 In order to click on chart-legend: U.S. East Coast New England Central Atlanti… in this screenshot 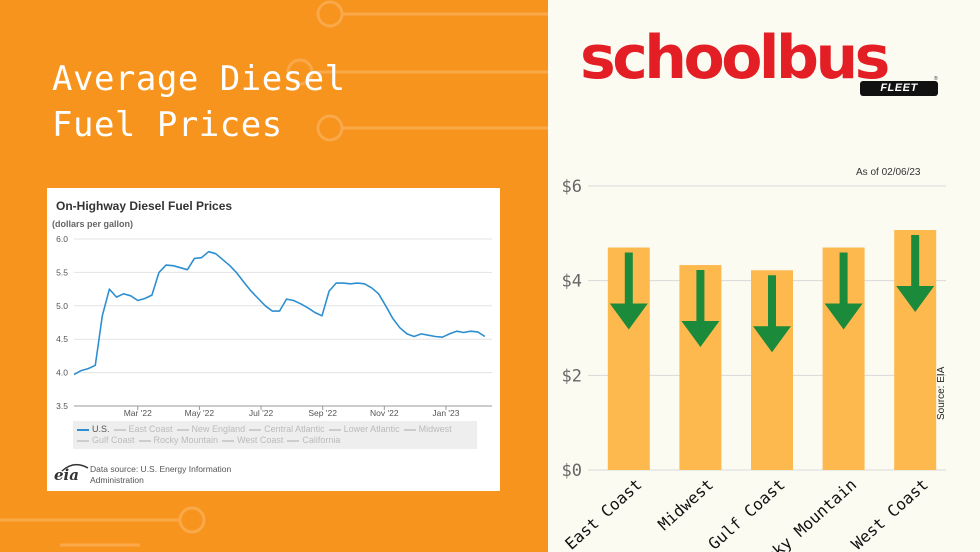, I will do `click(275, 435)`.